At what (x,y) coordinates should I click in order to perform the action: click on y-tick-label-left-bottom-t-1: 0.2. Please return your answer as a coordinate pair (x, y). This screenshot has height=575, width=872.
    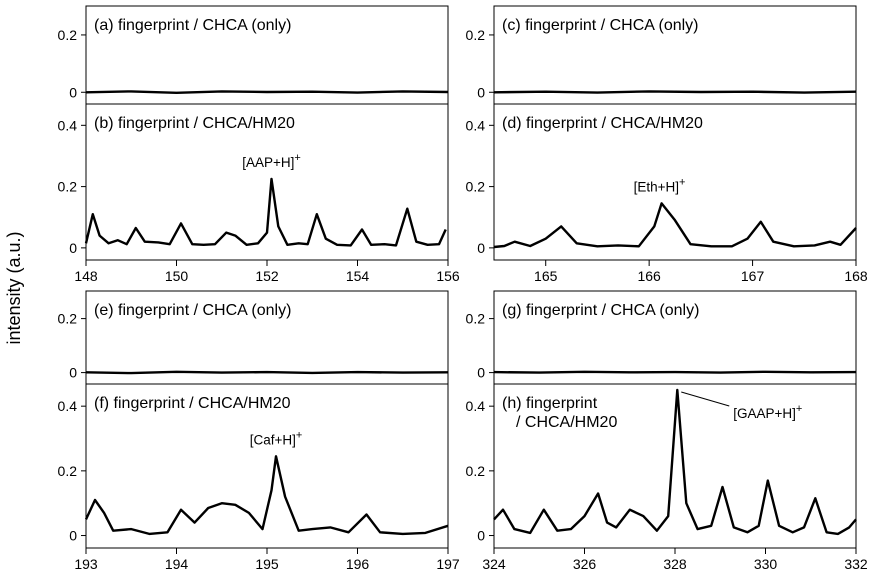
    Looking at the image, I should click on (68, 319).